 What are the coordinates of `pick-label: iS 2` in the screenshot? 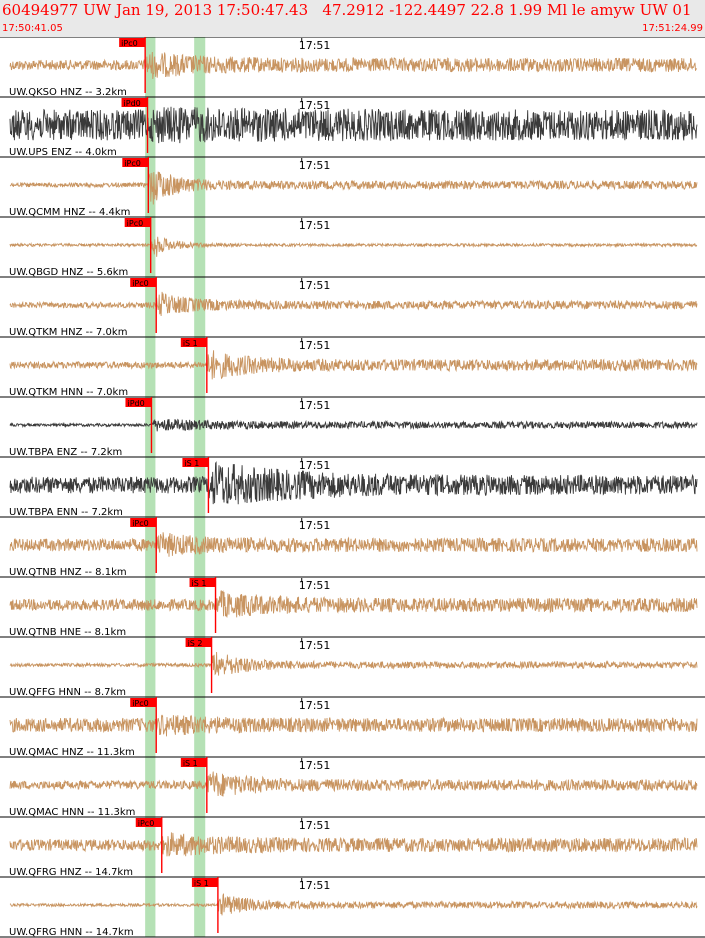 It's located at (195, 643).